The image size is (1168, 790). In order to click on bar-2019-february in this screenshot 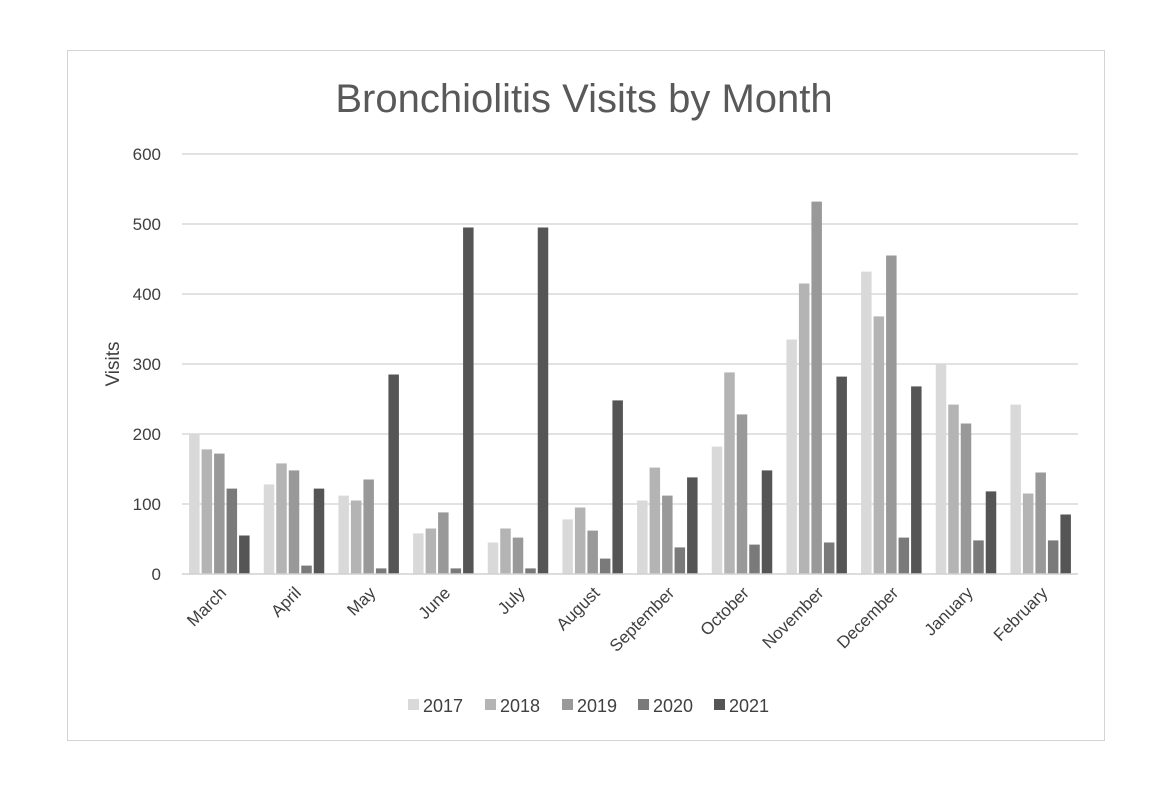, I will do `click(1040, 523)`.